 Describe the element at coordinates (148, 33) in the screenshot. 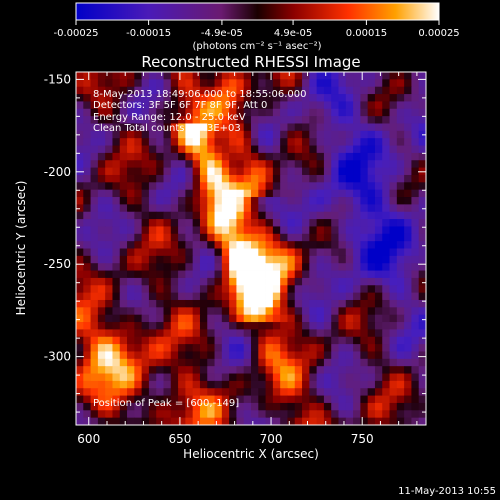

I see `colorbar-tick-label: -0.00015` at that location.